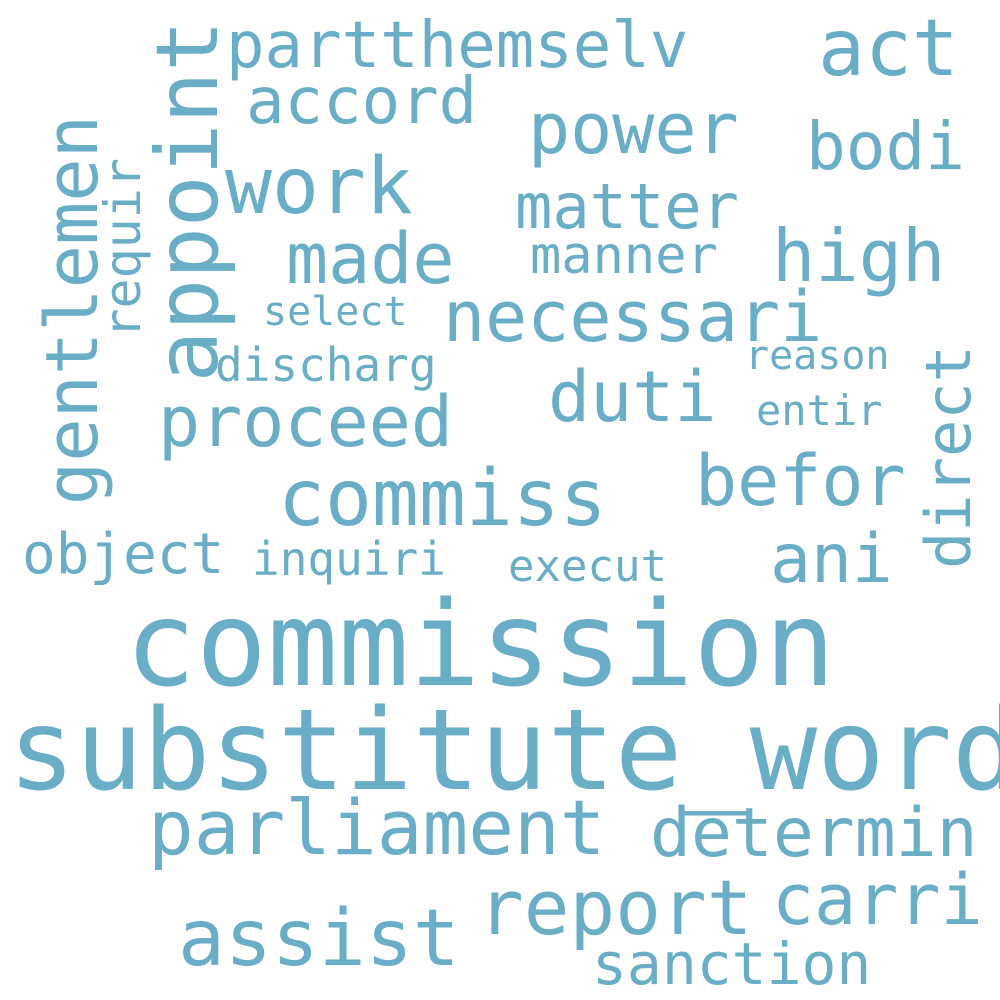 The image size is (1000, 1000). What do you see at coordinates (306, 422) in the screenshot?
I see `word-proceed: proceed` at bounding box center [306, 422].